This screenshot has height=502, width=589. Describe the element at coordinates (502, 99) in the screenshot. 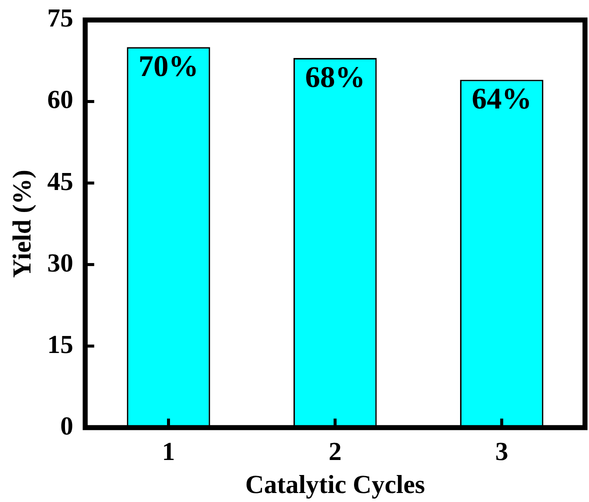

I see `data-label: 64%` at that location.